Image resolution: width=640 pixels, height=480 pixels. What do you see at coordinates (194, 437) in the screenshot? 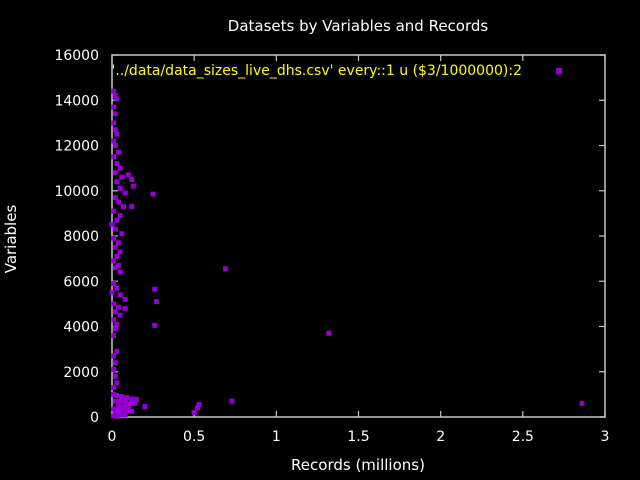
I see `x-tick-label: 0.5` at bounding box center [194, 437].